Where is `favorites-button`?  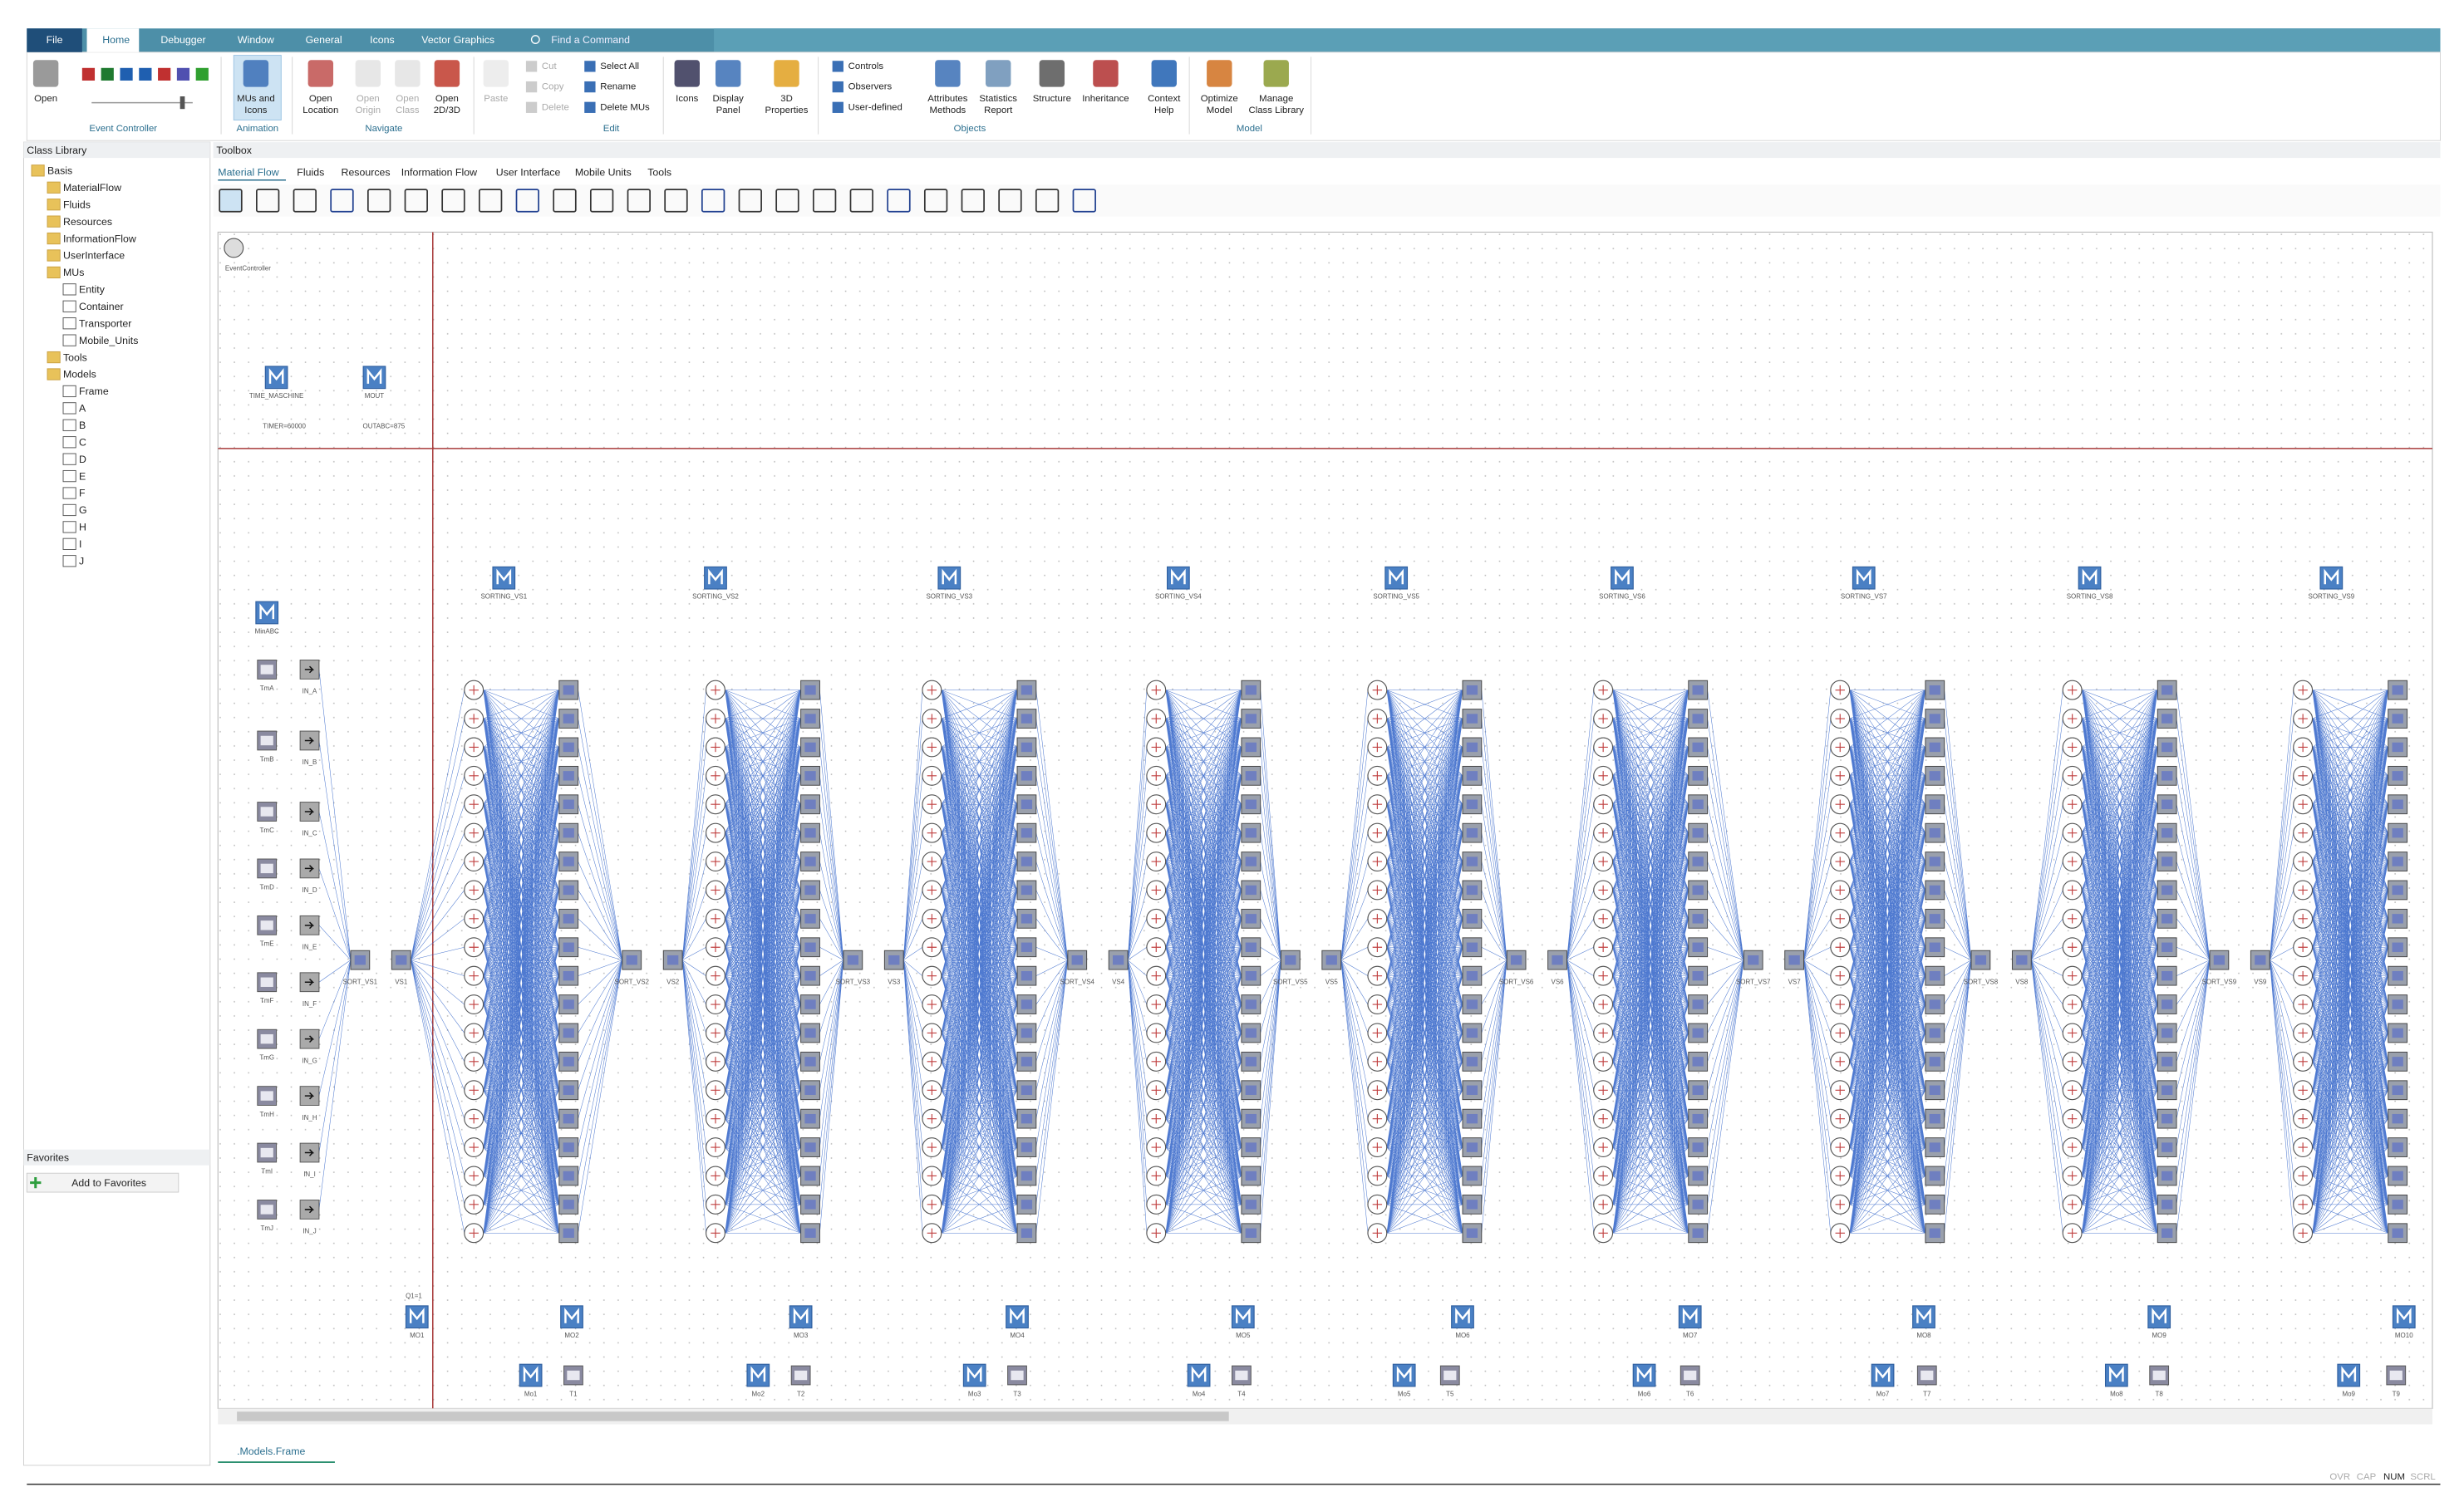
favorites-button is located at coordinates (103, 1182).